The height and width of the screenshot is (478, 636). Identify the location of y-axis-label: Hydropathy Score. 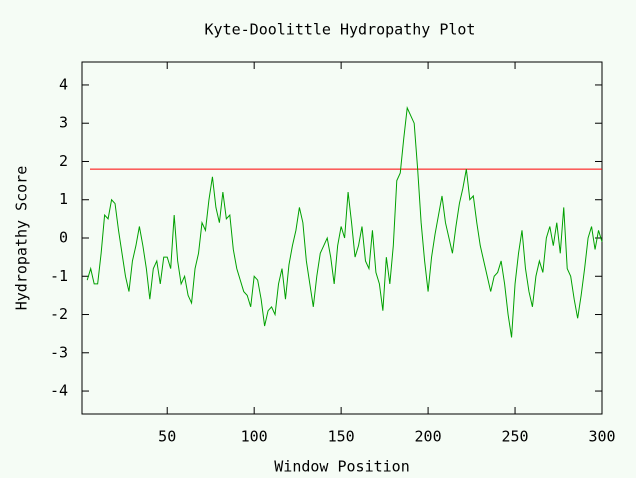
(22, 238).